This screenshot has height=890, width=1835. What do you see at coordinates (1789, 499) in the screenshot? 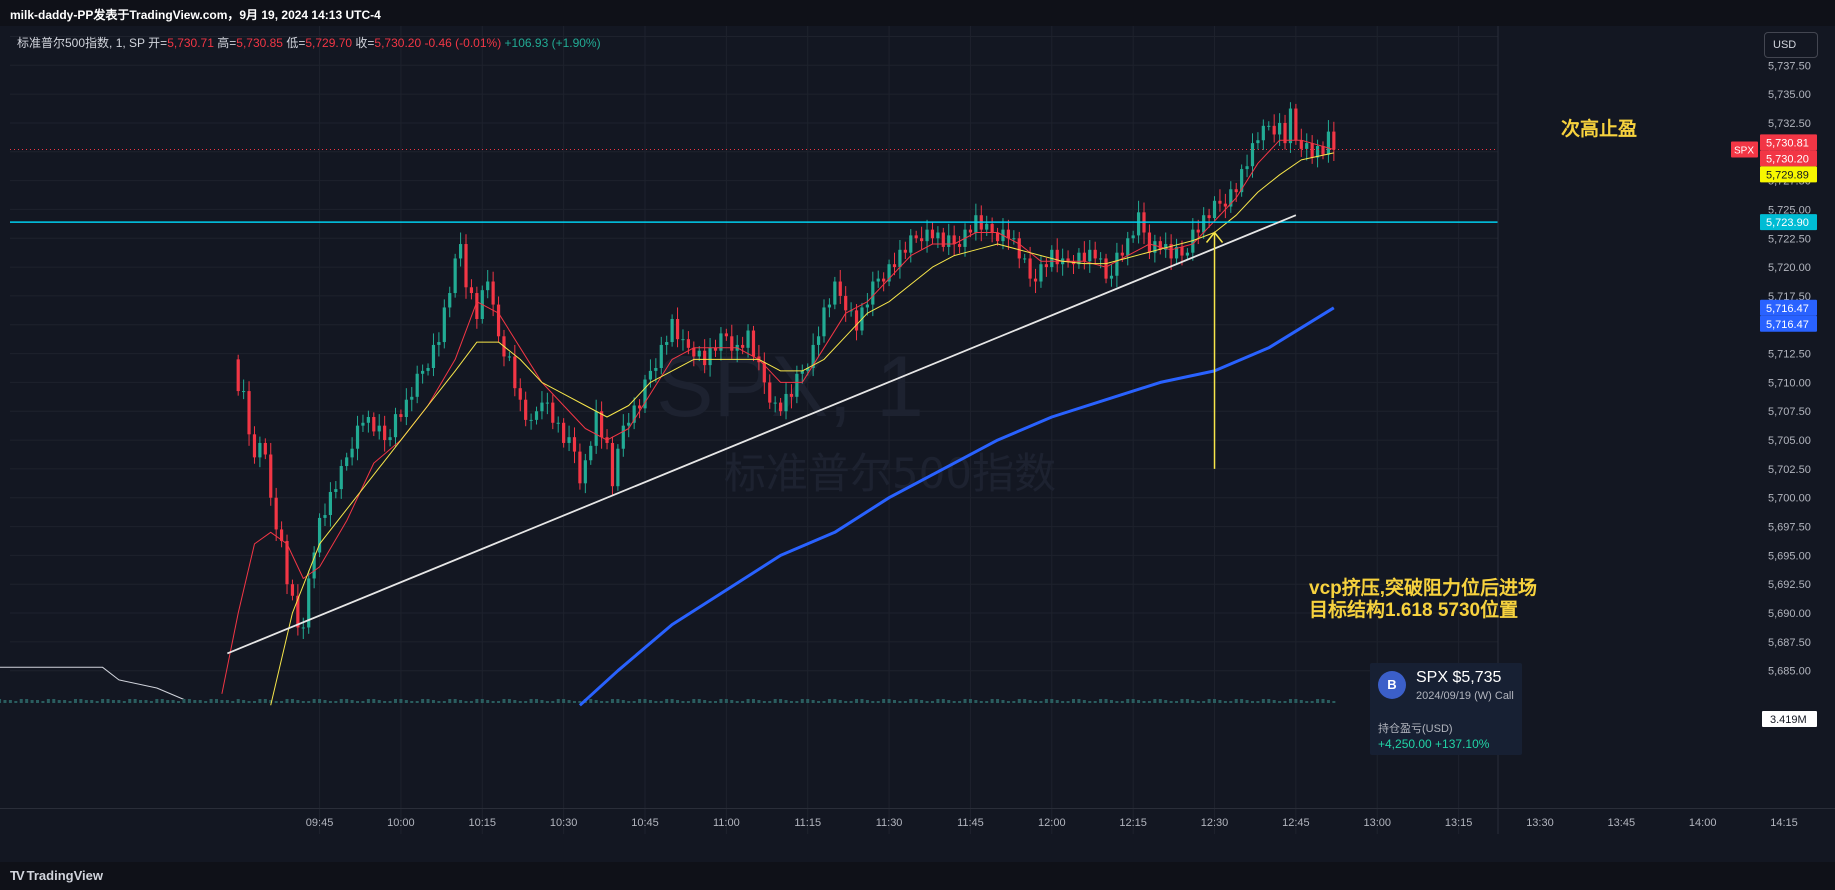
I see `price-tick-label: 5,700.00` at bounding box center [1789, 499].